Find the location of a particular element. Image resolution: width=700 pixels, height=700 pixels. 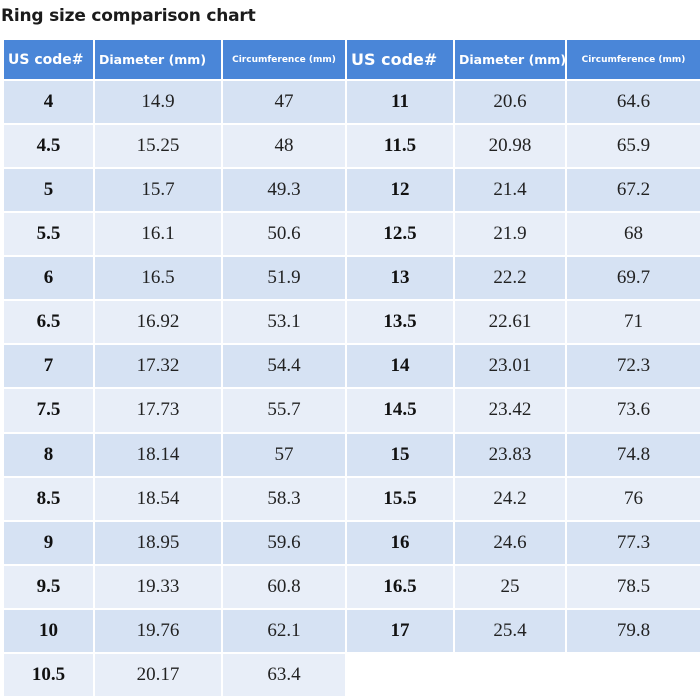

right-circumference-cell: 69.7 is located at coordinates (632, 278).